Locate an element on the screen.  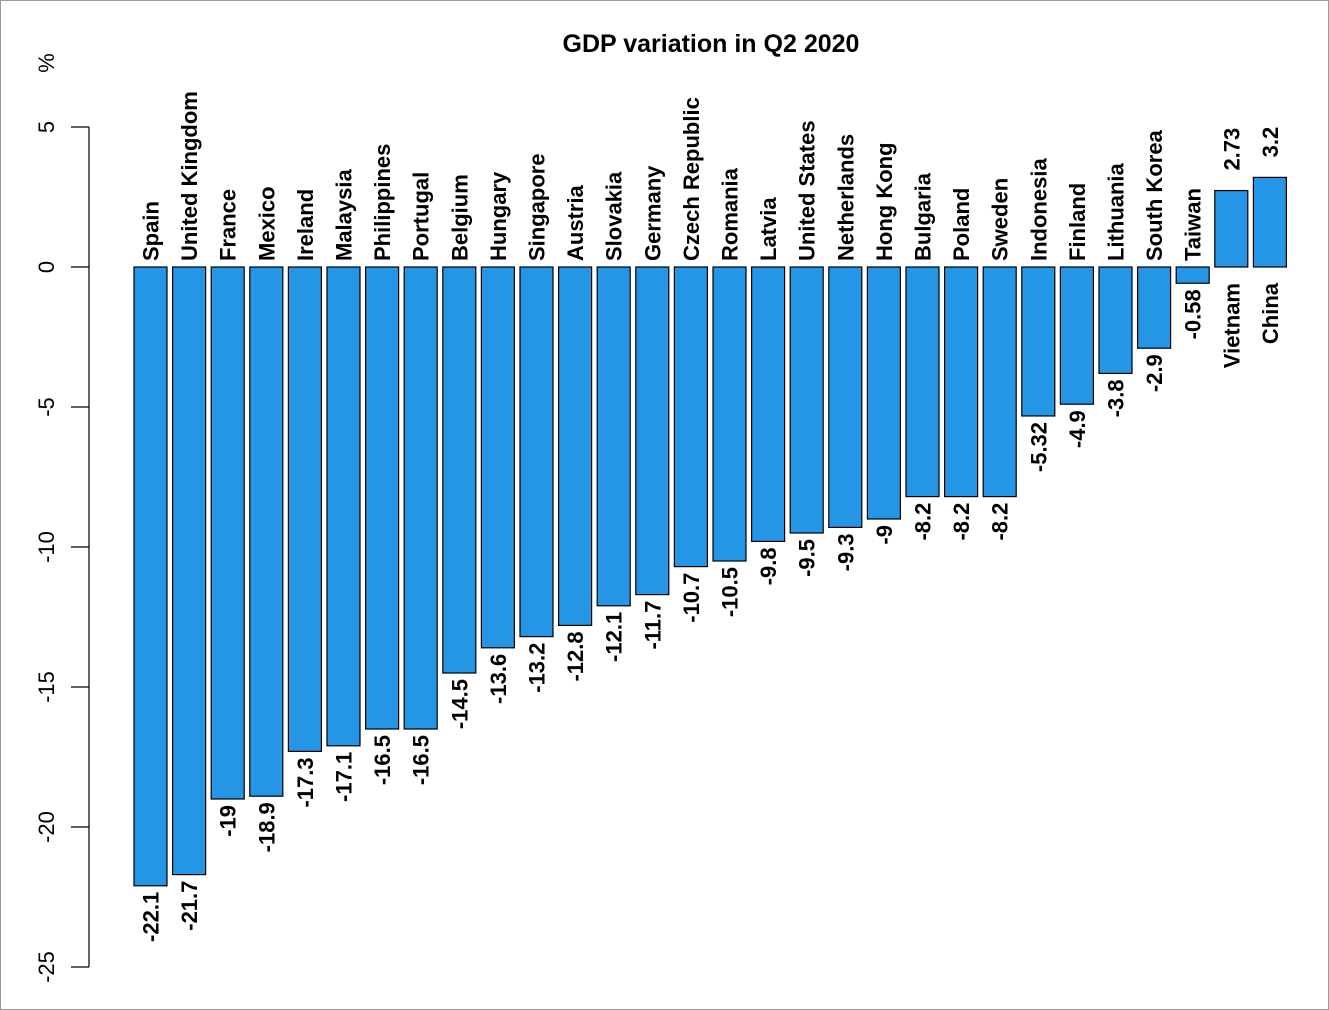
category-label: United Kingdom is located at coordinates (189, 176).